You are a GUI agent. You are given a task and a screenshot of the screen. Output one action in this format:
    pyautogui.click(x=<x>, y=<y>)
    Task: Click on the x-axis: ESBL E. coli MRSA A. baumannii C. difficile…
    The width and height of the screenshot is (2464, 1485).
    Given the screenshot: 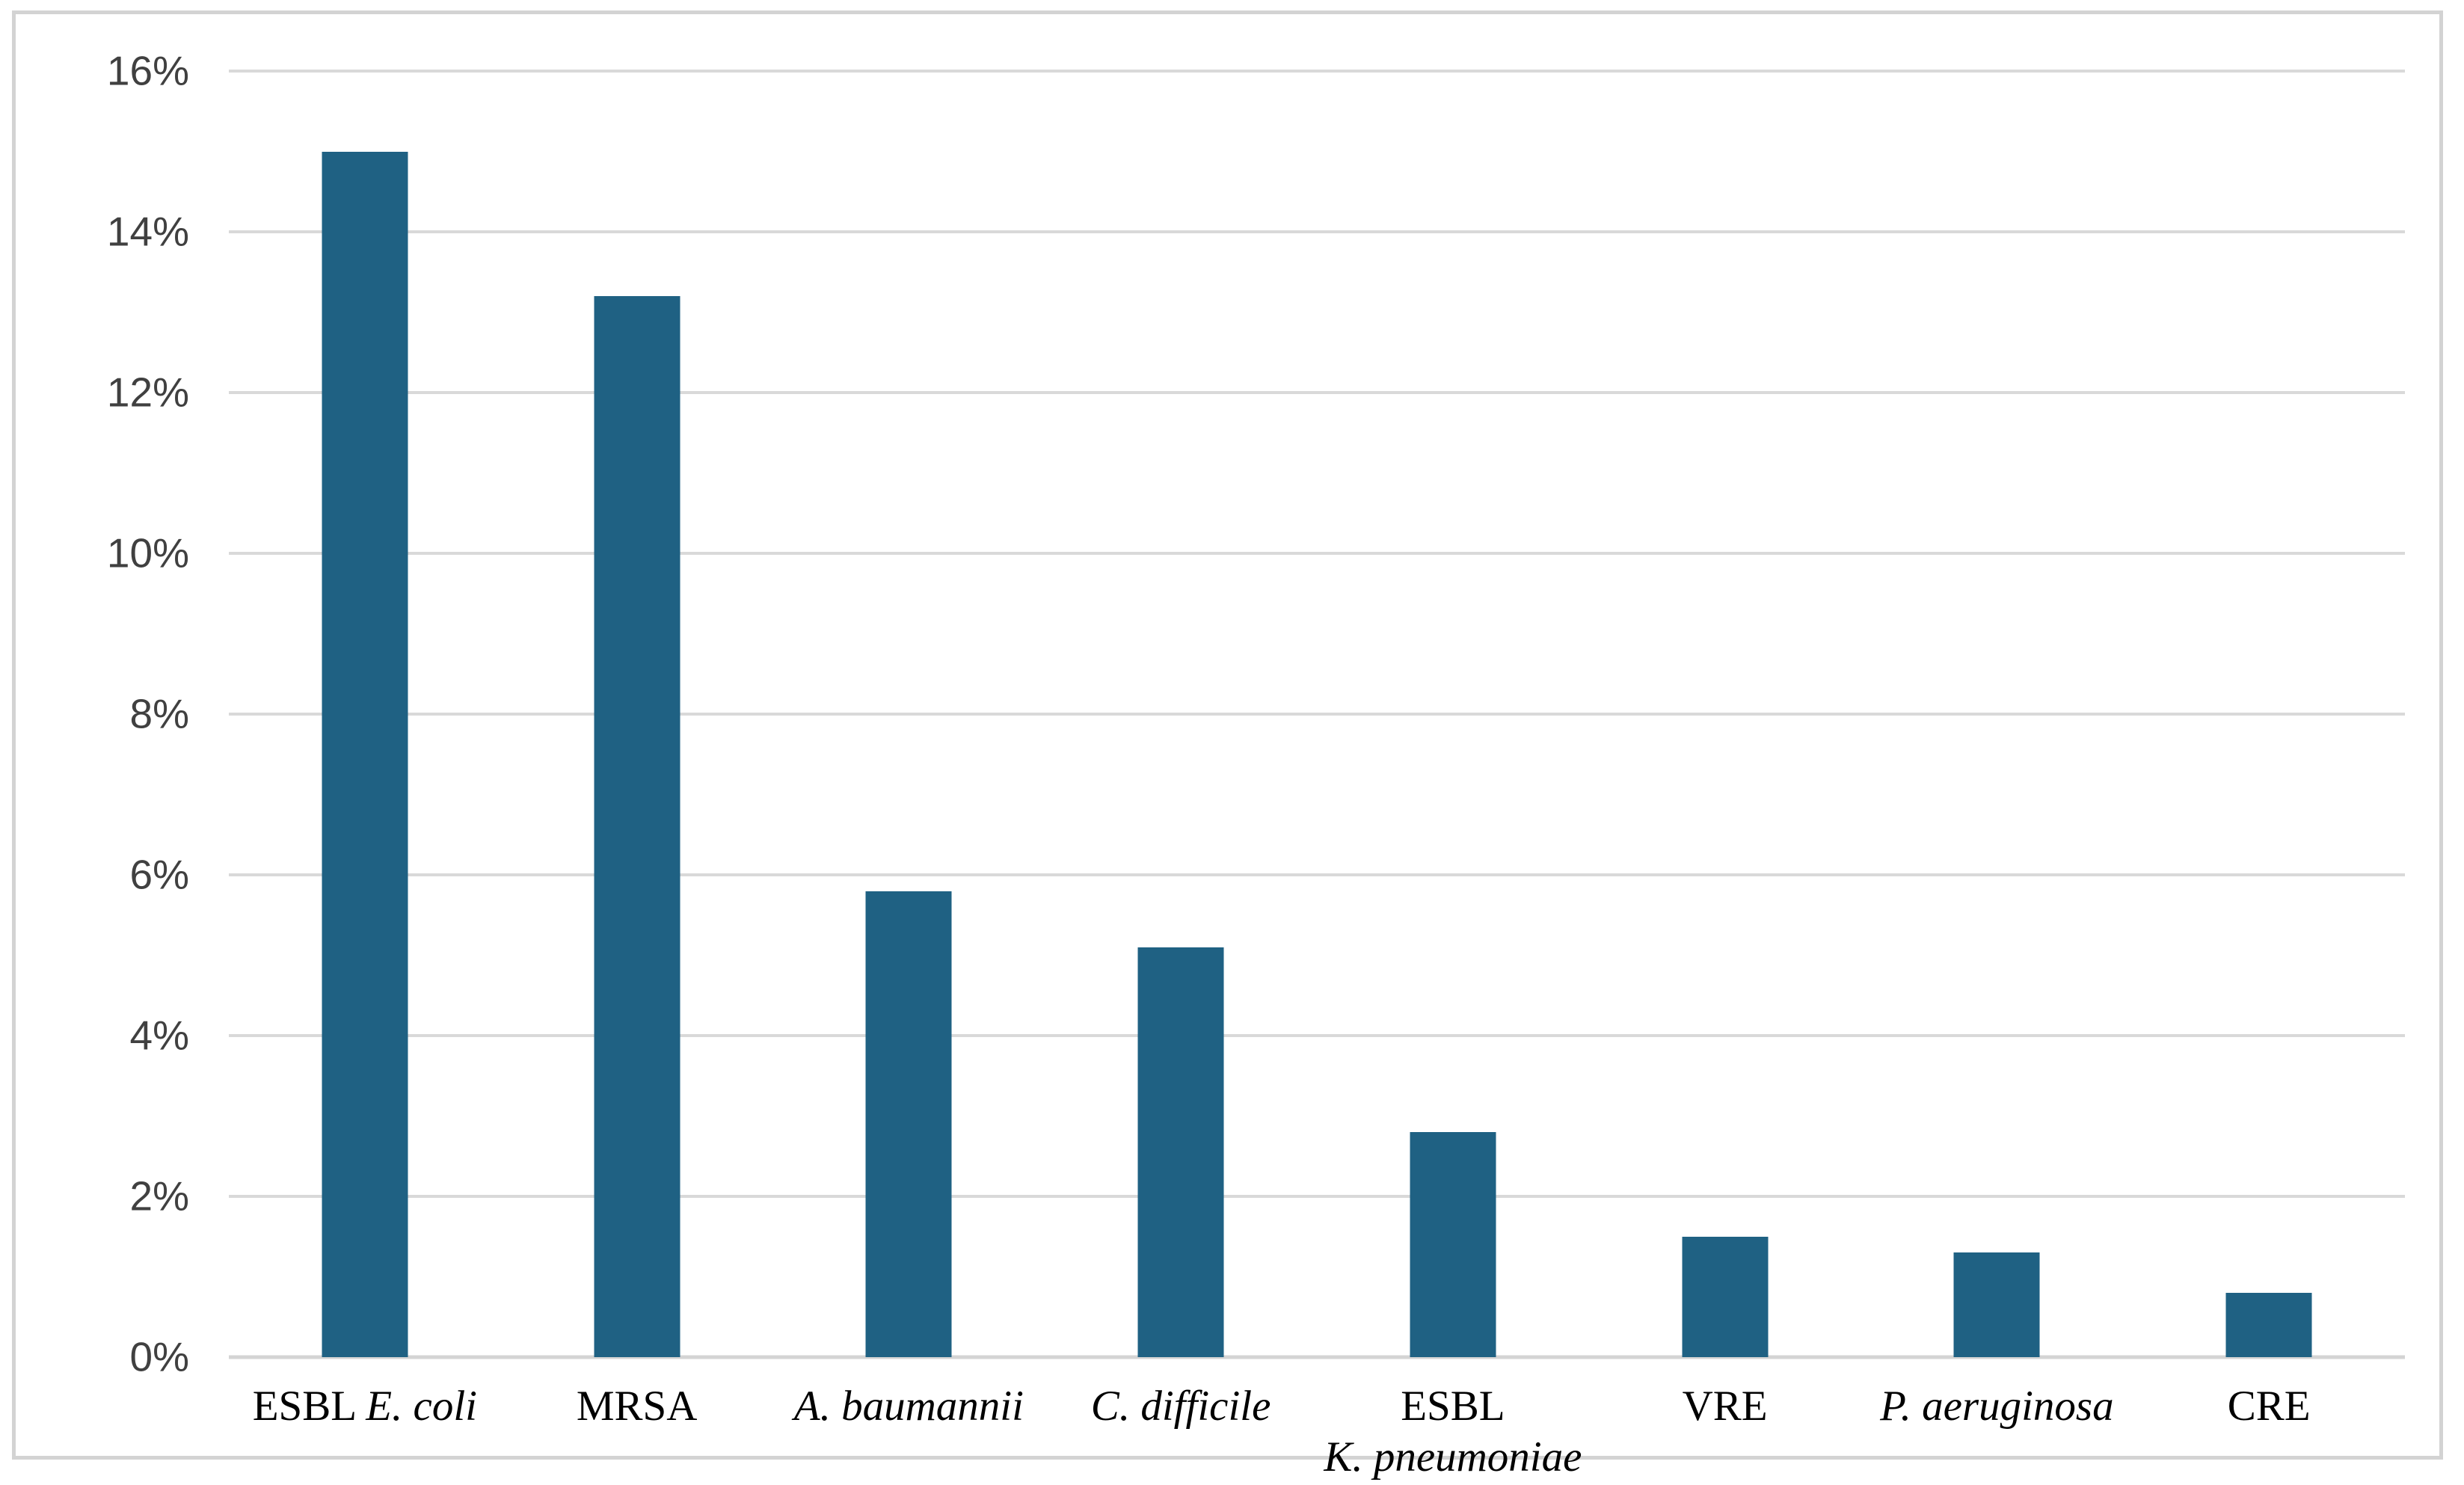 What is the action you would take?
    pyautogui.click(x=1317, y=1432)
    